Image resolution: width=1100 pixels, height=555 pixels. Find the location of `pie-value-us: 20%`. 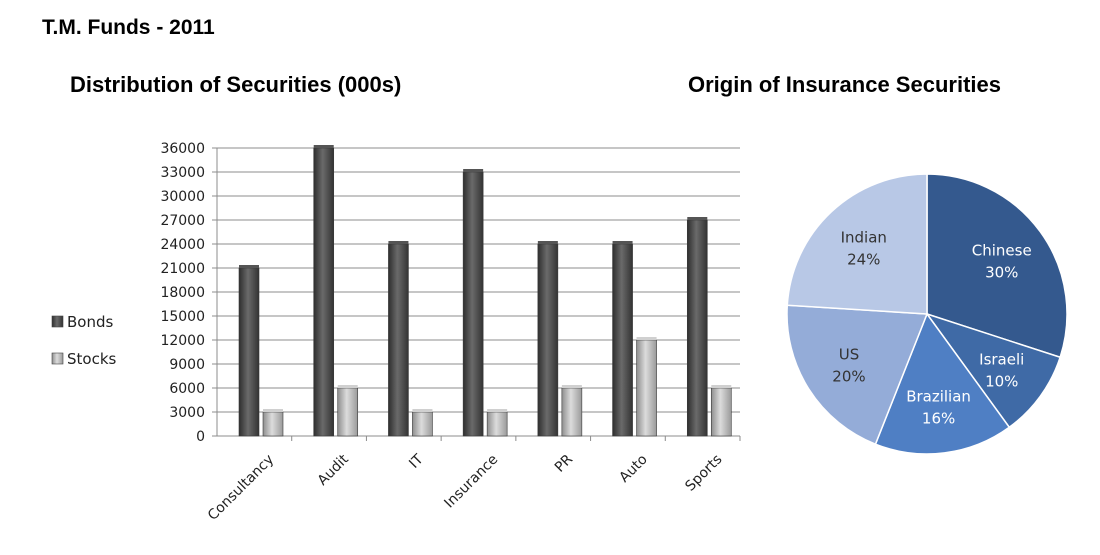

pie-value-us: 20% is located at coordinates (848, 377).